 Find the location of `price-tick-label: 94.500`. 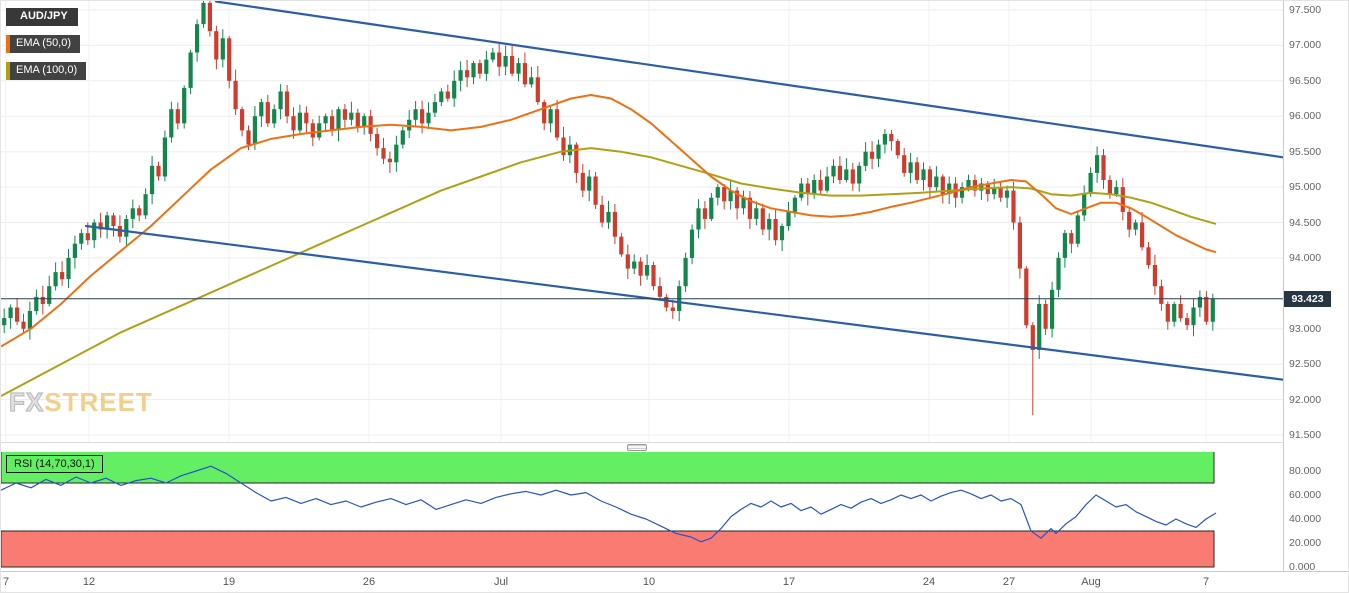

price-tick-label: 94.500 is located at coordinates (1305, 222).